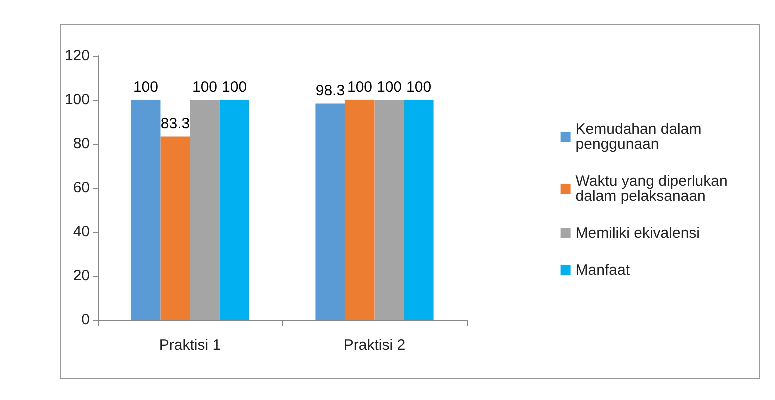 The width and height of the screenshot is (775, 400). I want to click on legend-label: Memiliki ekivalensi, so click(638, 233).